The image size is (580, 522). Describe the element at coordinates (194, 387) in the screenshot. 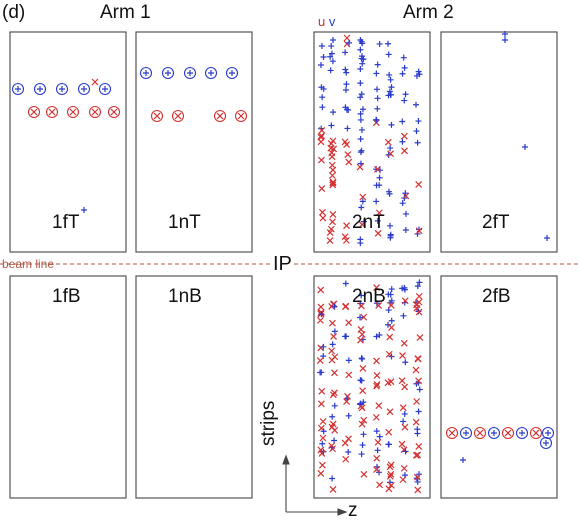

I see `panel-1nB-frame` at that location.